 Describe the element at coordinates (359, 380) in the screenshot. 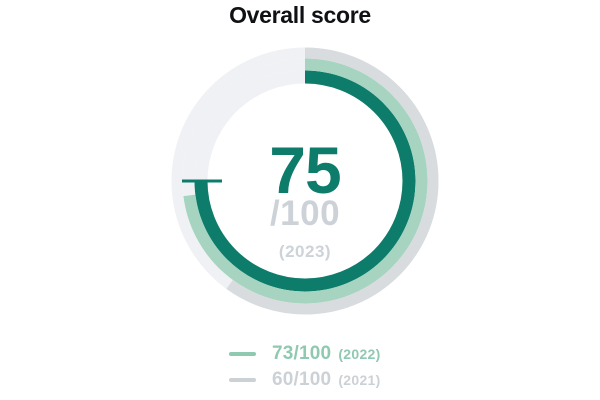

I see `legend-year: (2021)` at that location.